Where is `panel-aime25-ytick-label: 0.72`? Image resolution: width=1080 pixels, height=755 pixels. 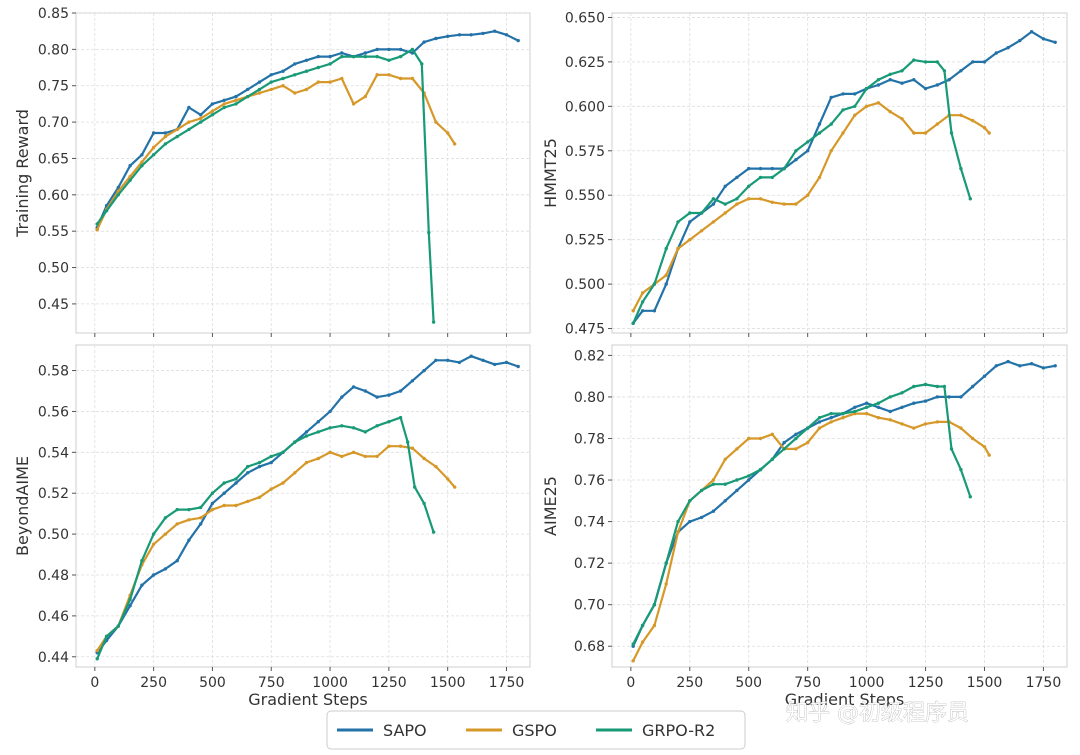
panel-aime25-ytick-label: 0.72 is located at coordinates (589, 564).